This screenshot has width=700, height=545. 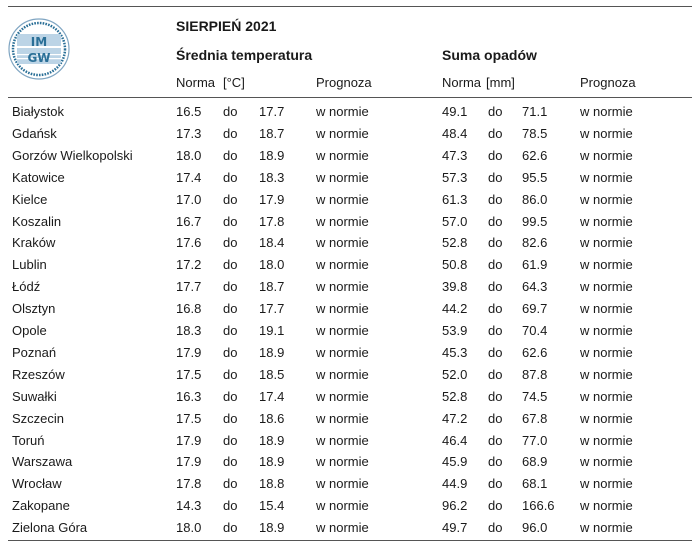 I want to click on temp-norm-to: 18.5, so click(x=272, y=374).